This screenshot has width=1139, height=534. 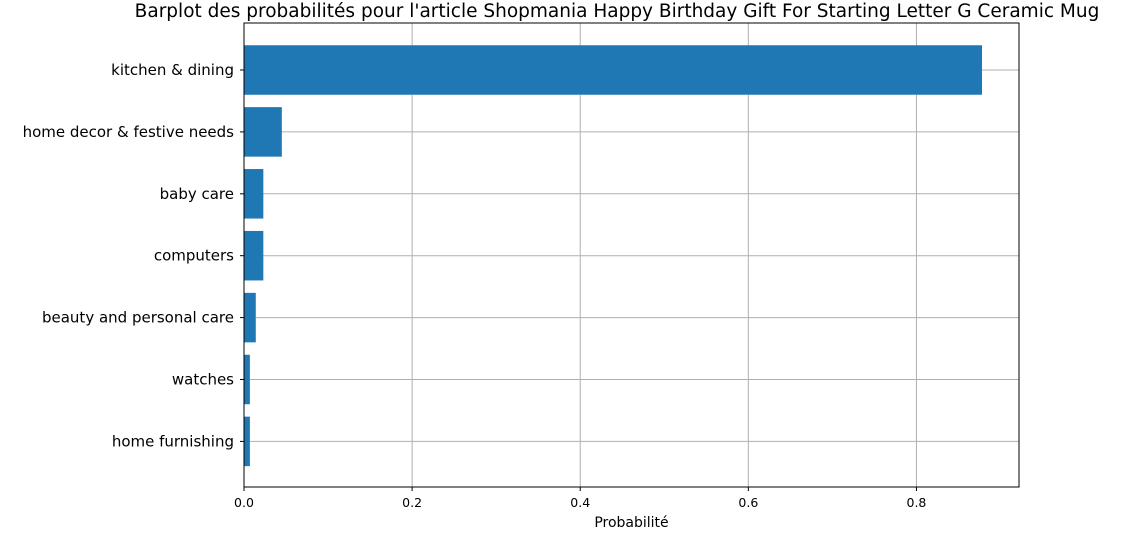 I want to click on y-tick-label: home decor & festive needs, so click(x=129, y=132).